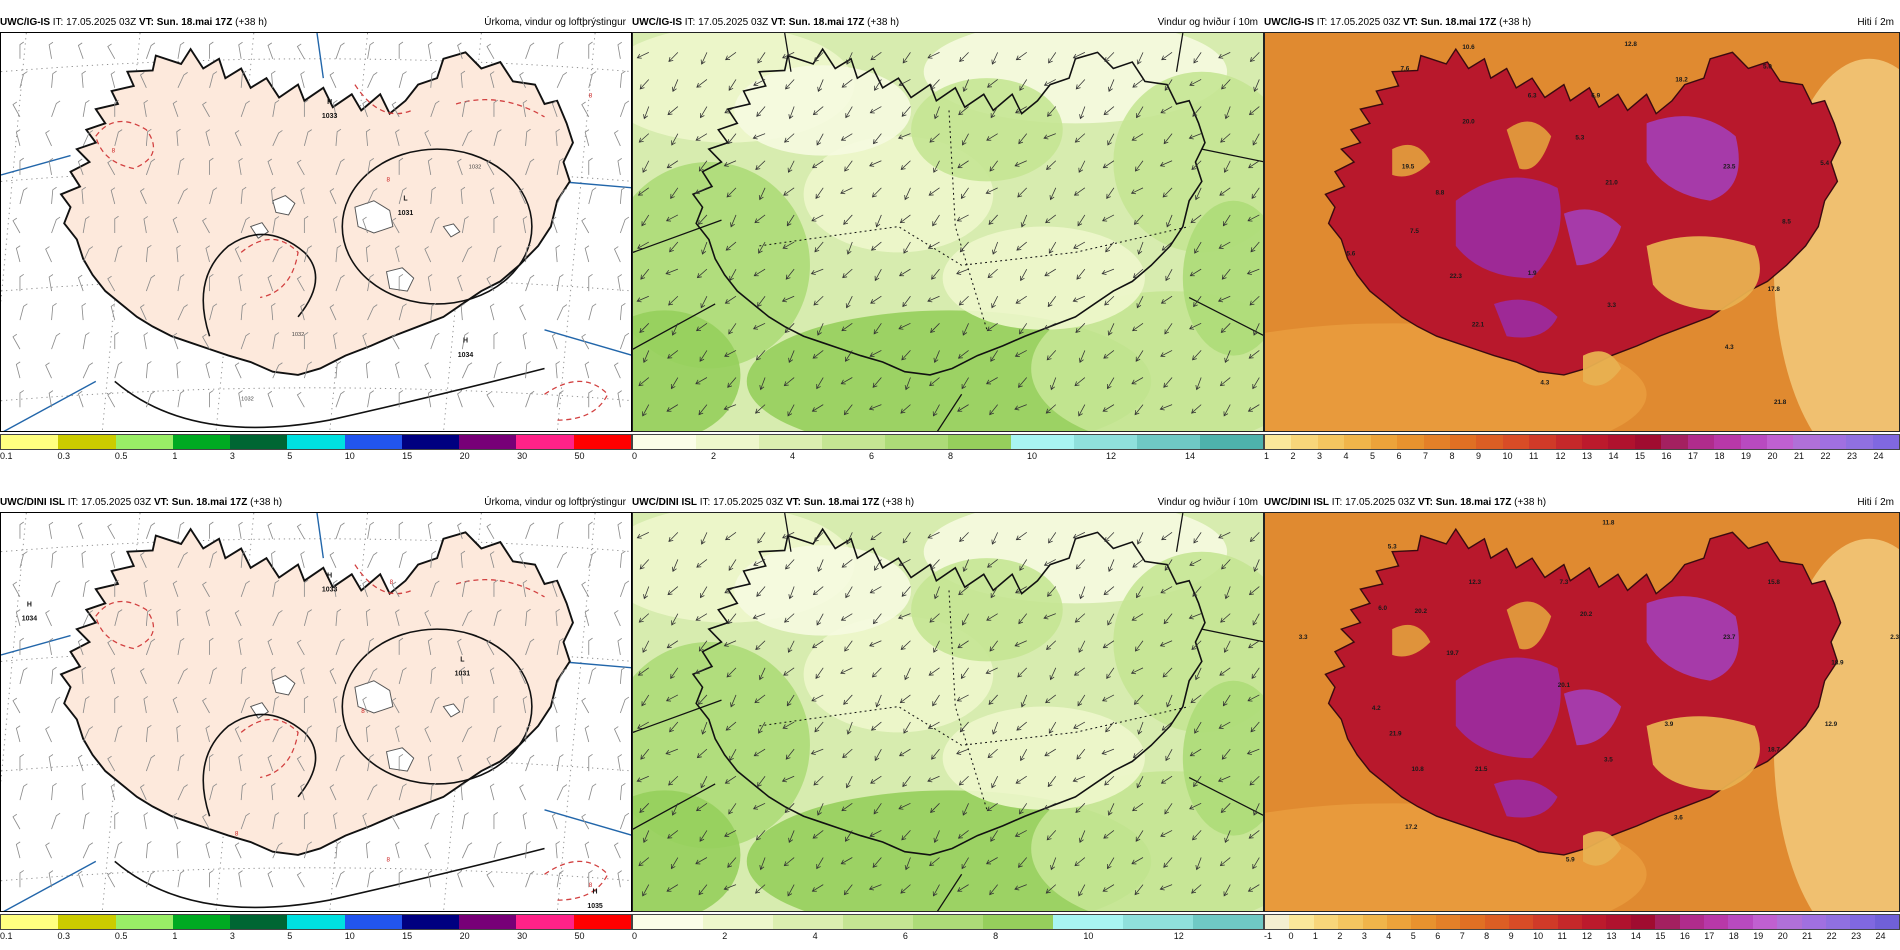 Image resolution: width=1900 pixels, height=950 pixels. I want to click on colorbar-tick-label: 2, so click(1340, 936).